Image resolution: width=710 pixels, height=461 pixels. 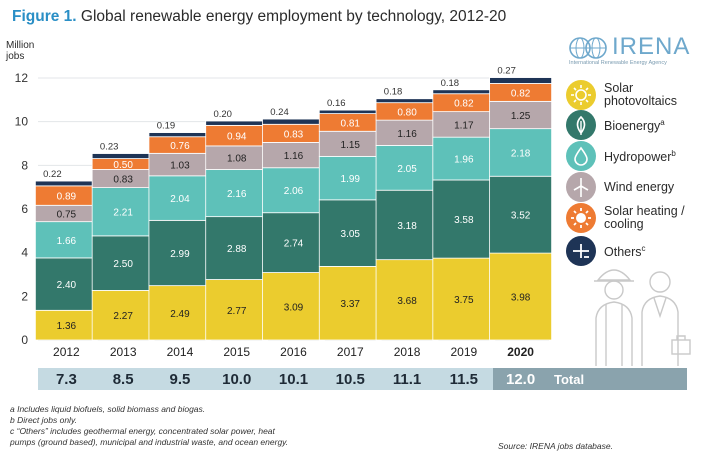 What do you see at coordinates (463, 352) in the screenshot?
I see `x-tick-label: 2019` at bounding box center [463, 352].